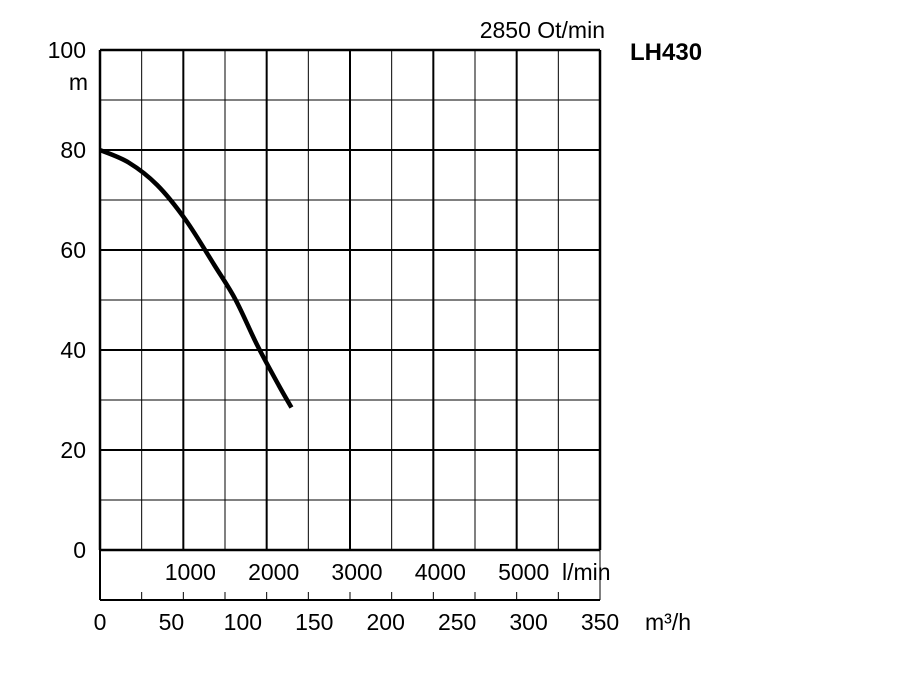 The height and width of the screenshot is (700, 900). Describe the element at coordinates (73, 250) in the screenshot. I see `y-tick-label: 60` at that location.